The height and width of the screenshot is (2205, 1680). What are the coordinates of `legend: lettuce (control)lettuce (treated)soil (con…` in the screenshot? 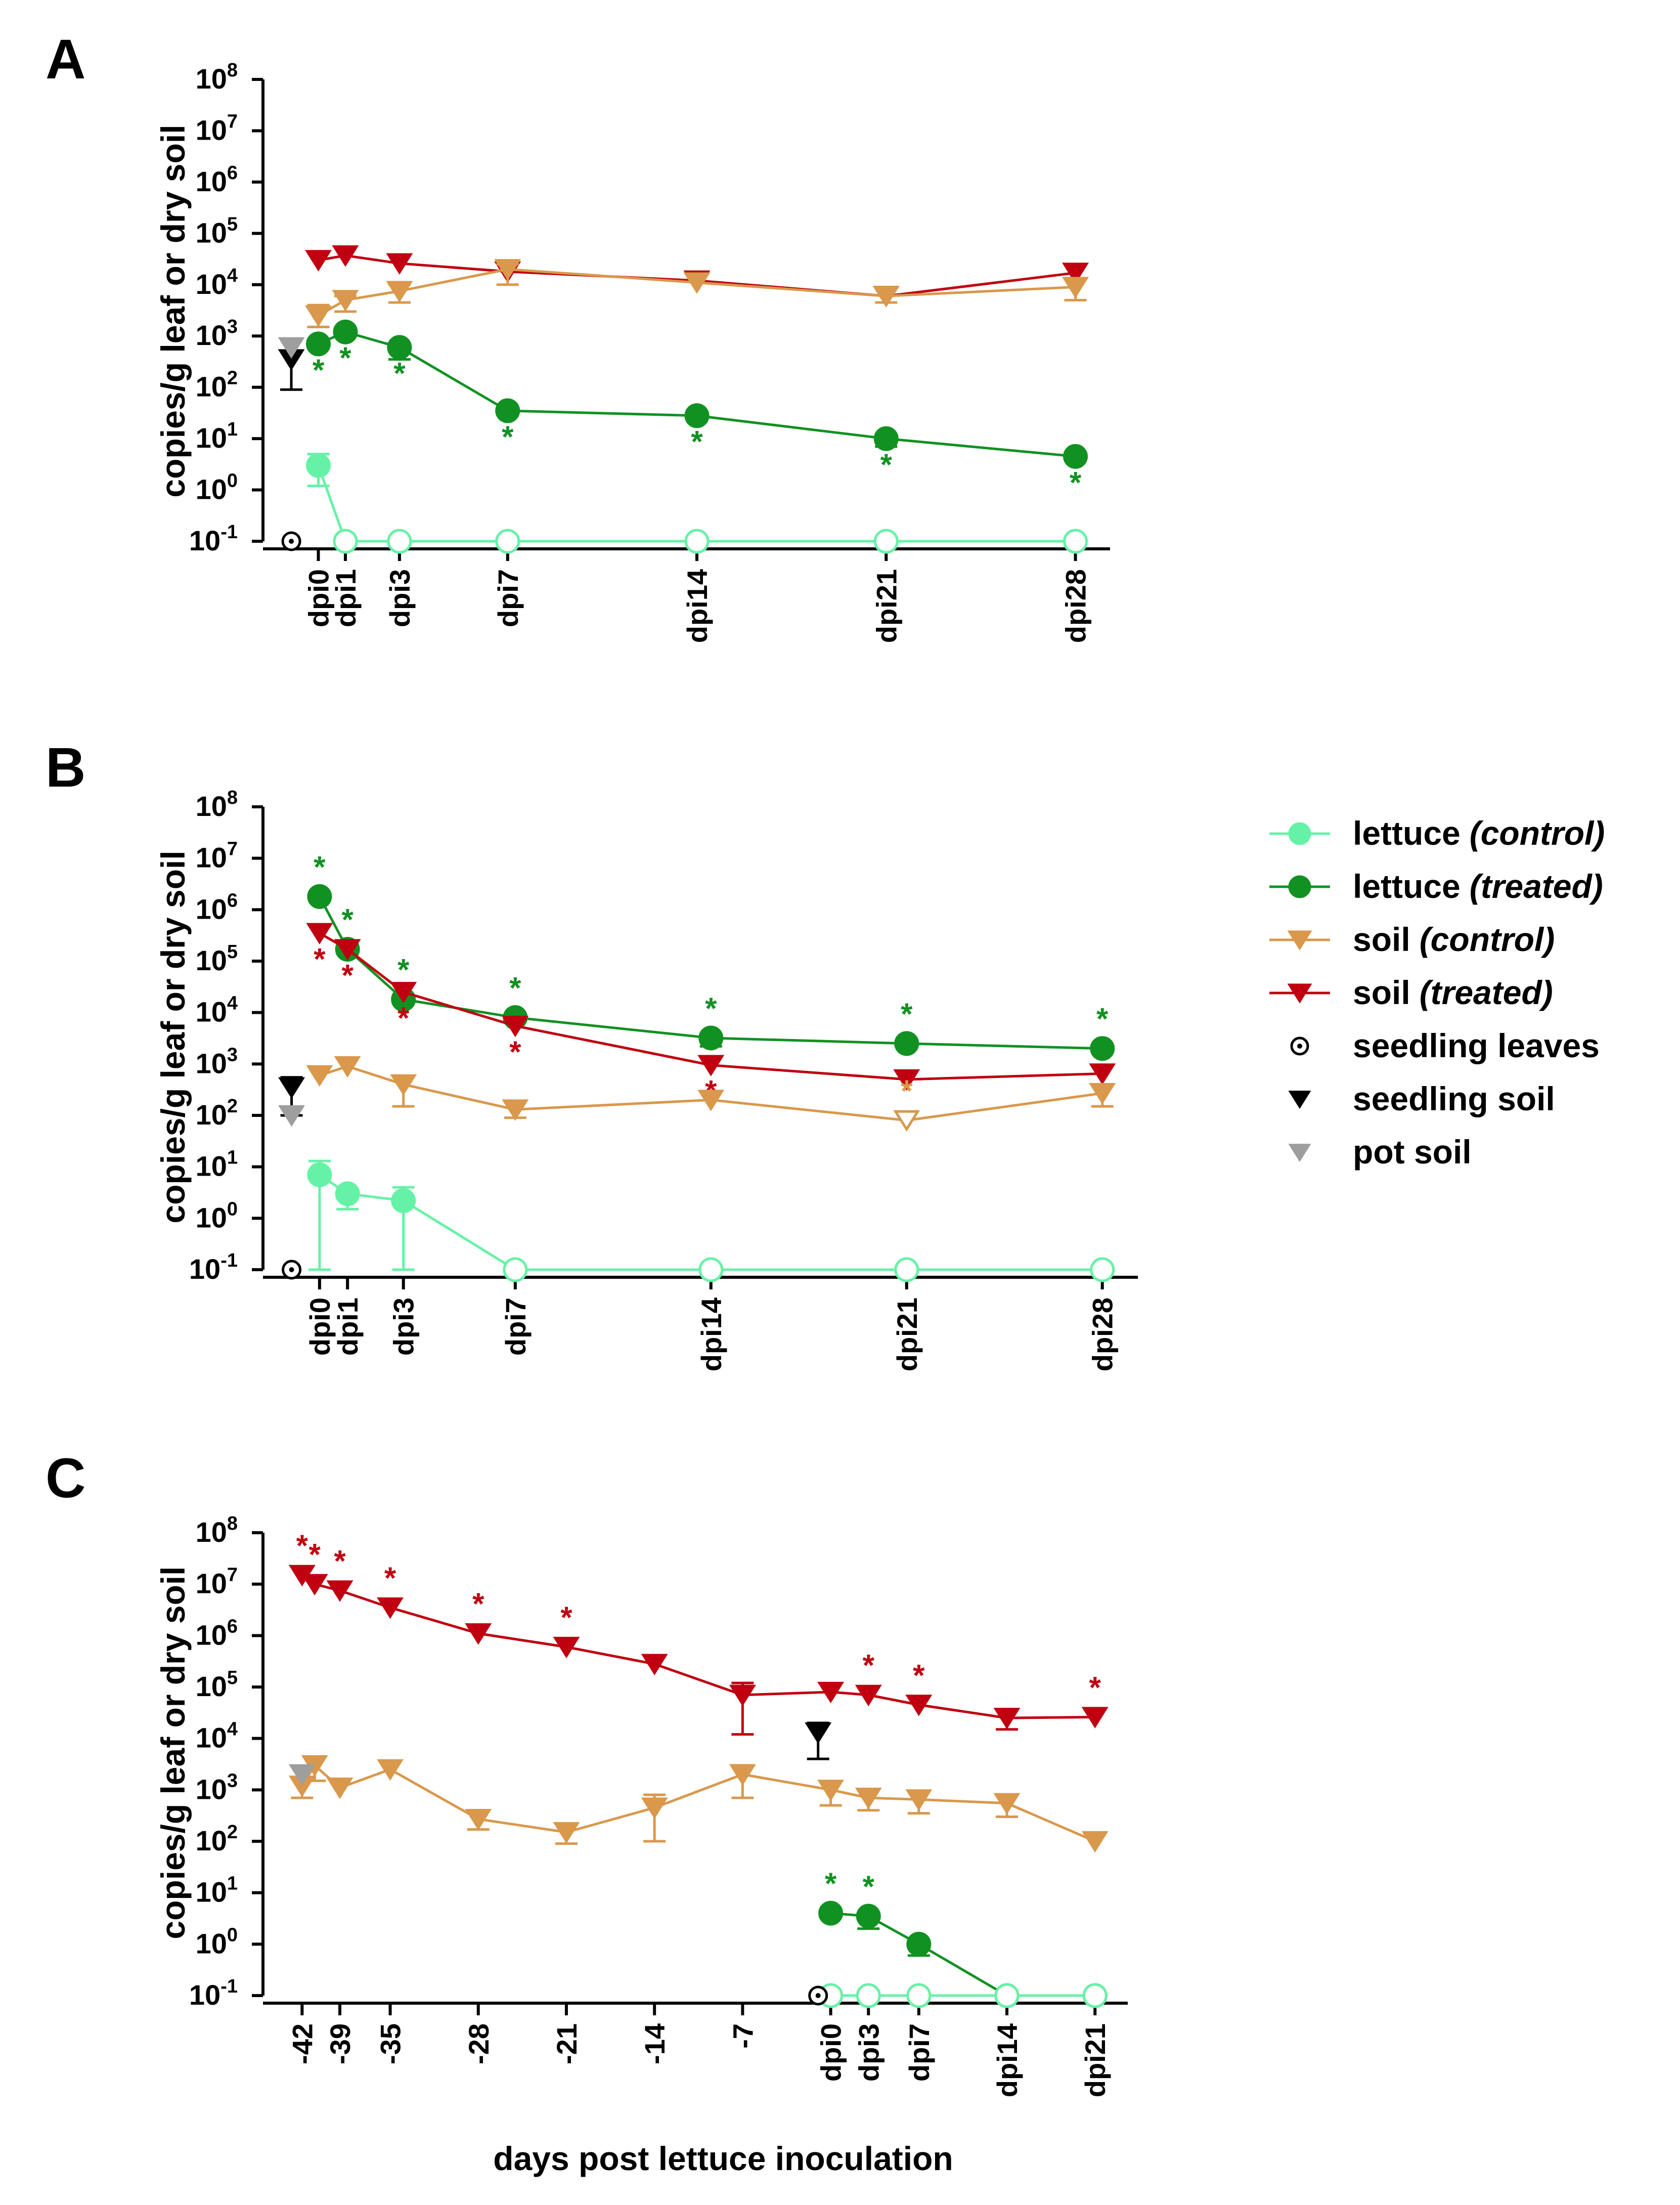 It's located at (1437, 993).